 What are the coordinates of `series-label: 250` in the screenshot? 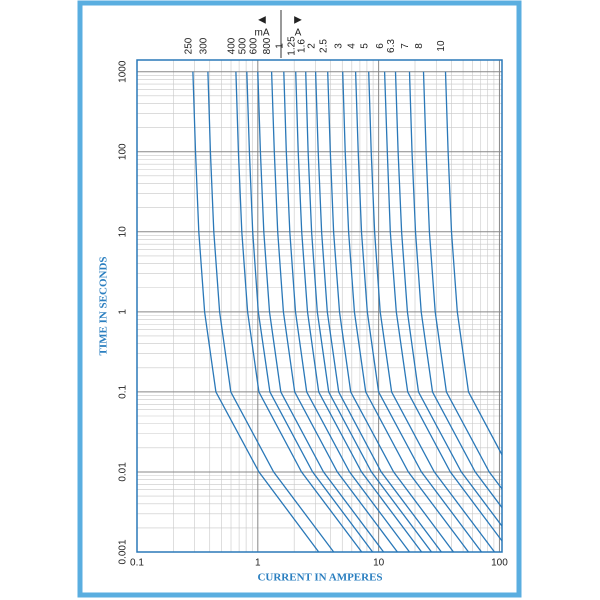 It's located at (189, 45).